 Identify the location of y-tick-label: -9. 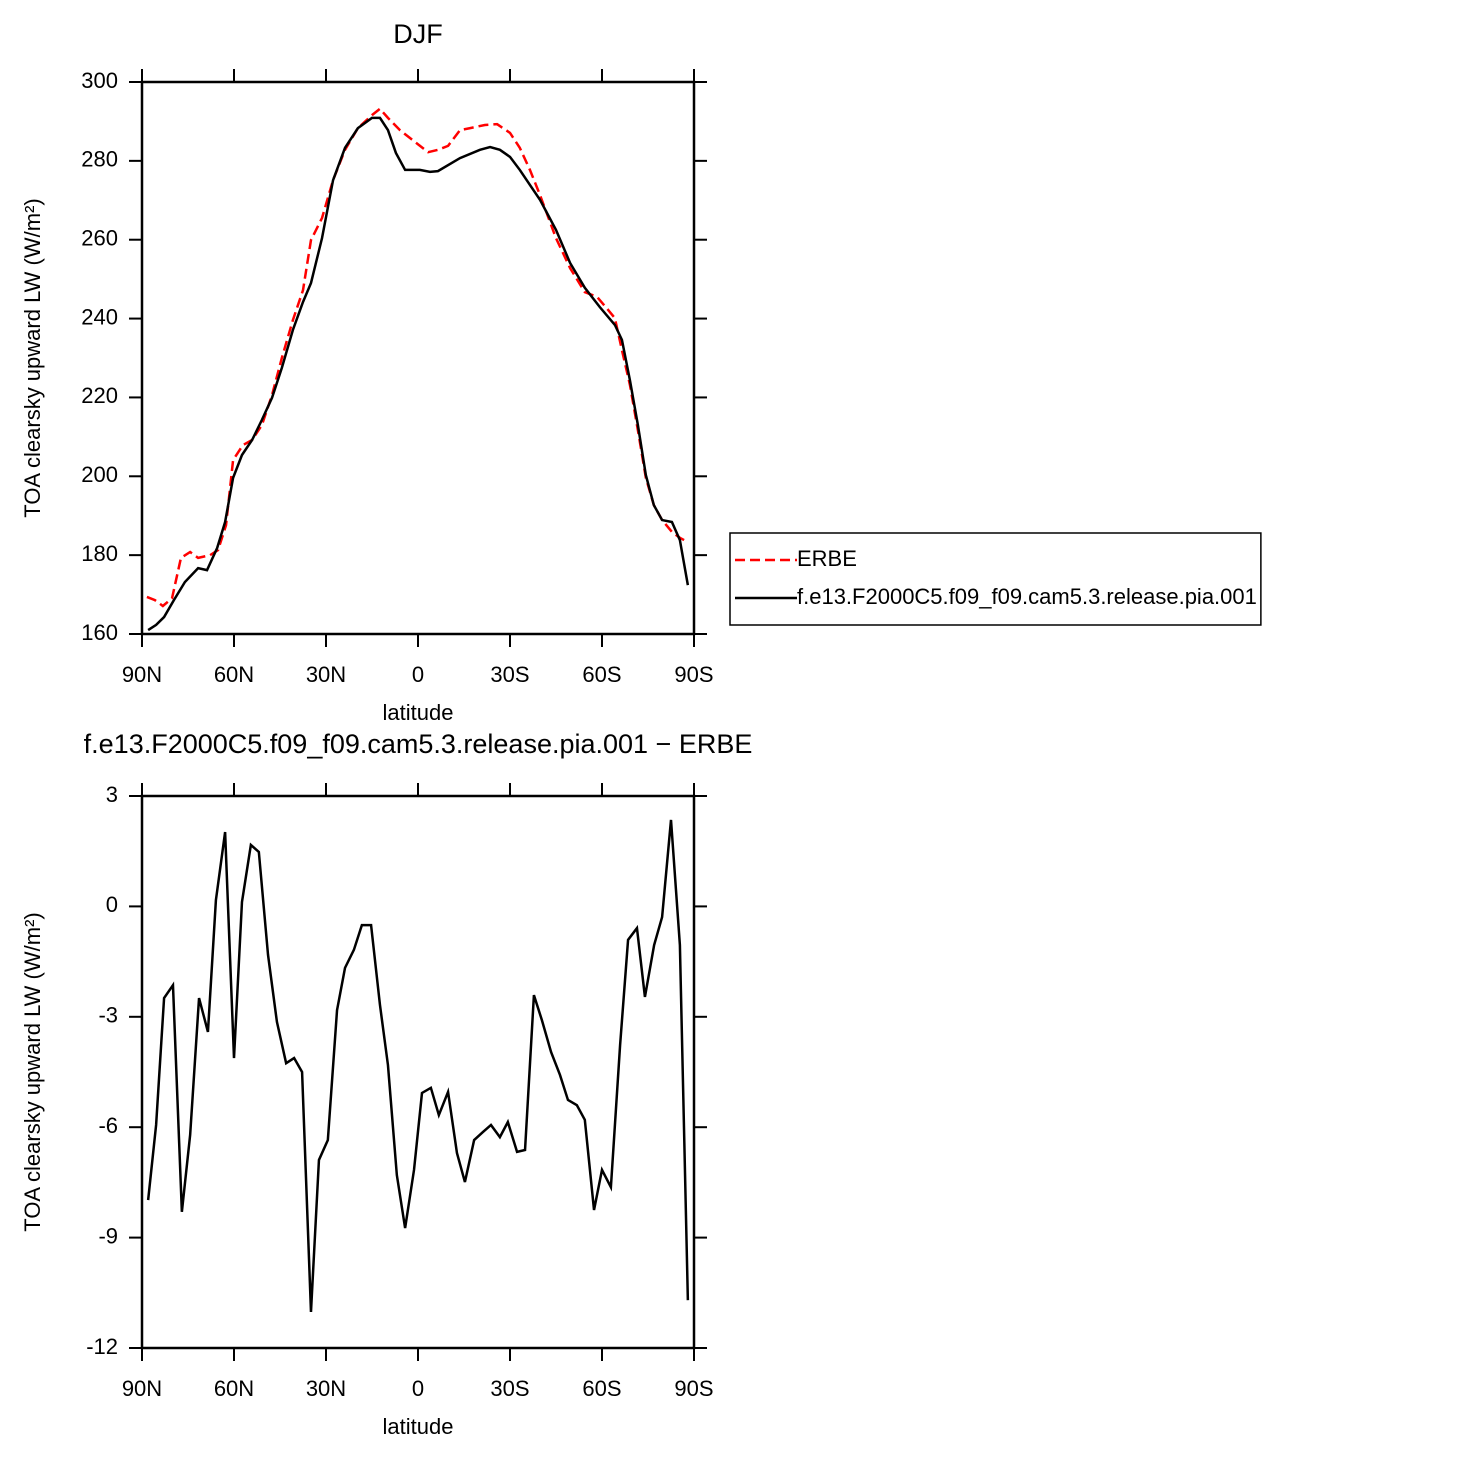
(108, 1235).